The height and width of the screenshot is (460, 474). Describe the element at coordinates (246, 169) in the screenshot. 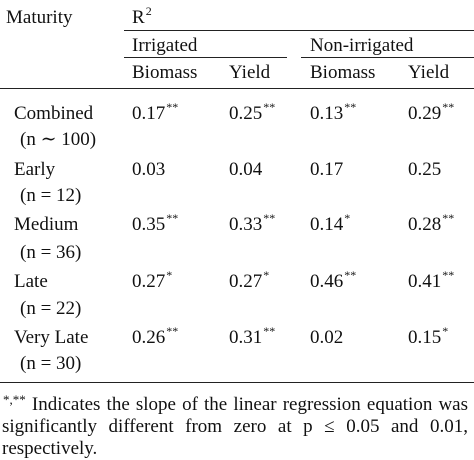

I see `cell-early-irr-yield: 0.04` at that location.